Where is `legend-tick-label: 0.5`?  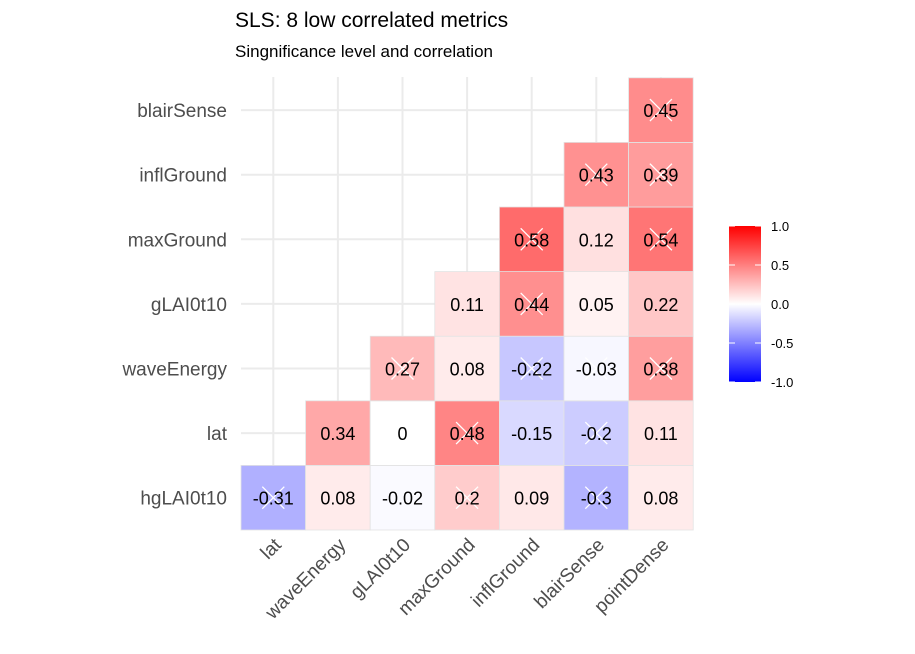
legend-tick-label: 0.5 is located at coordinates (780, 265).